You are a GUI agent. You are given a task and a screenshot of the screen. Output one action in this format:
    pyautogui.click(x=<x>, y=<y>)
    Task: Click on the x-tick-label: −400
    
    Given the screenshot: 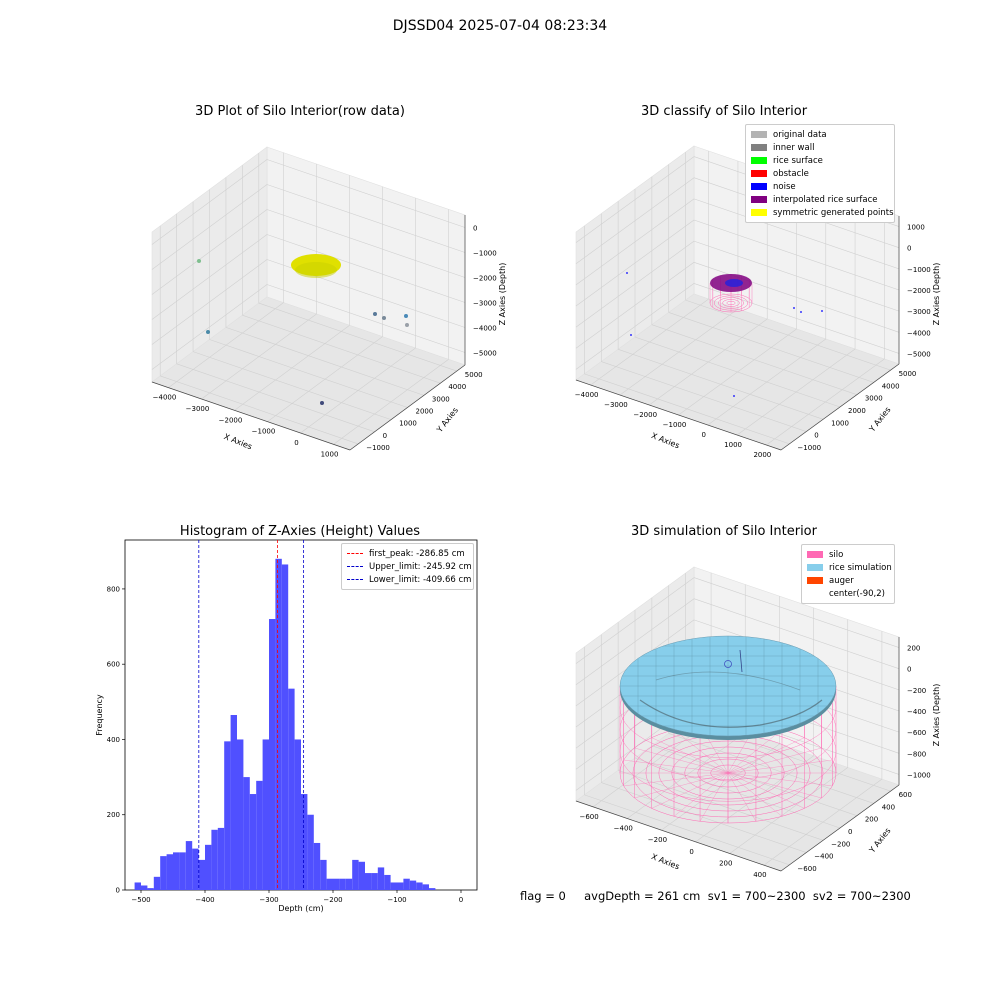 What is the action you would take?
    pyautogui.click(x=623, y=829)
    